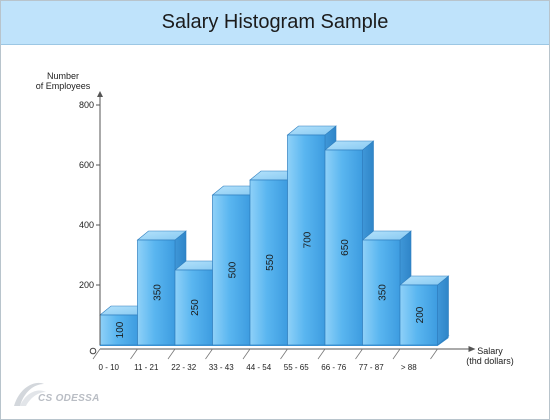 The width and height of the screenshot is (550, 420). I want to click on y-tick-label: 400, so click(86, 225).